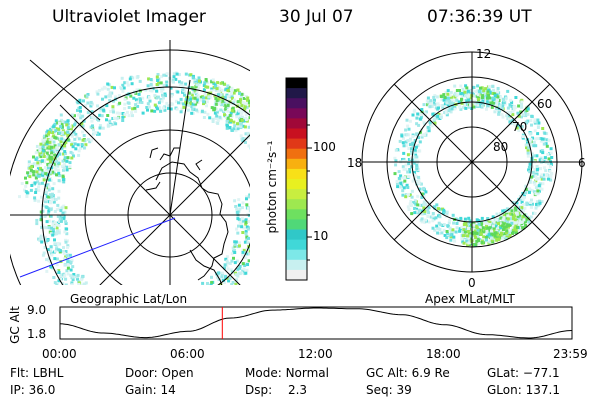  What do you see at coordinates (37, 310) in the screenshot?
I see `timeline-y-tick: 9.0` at bounding box center [37, 310].